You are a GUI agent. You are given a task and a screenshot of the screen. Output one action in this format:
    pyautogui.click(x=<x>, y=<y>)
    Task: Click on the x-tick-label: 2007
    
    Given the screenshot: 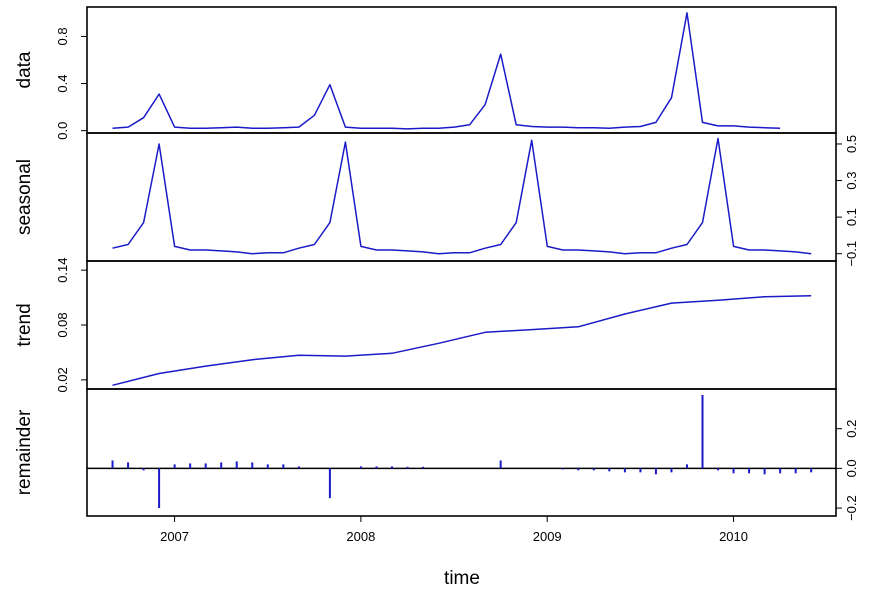 What is the action you would take?
    pyautogui.click(x=174, y=536)
    